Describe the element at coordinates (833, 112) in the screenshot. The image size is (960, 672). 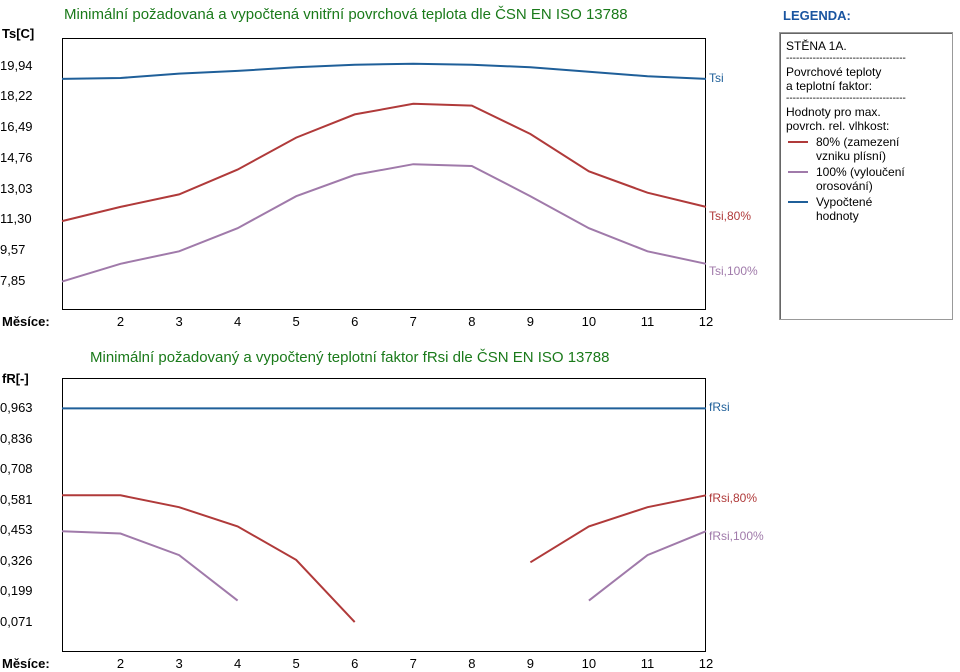
I see `legend-section2-line1: Hodnoty pro max.` at that location.